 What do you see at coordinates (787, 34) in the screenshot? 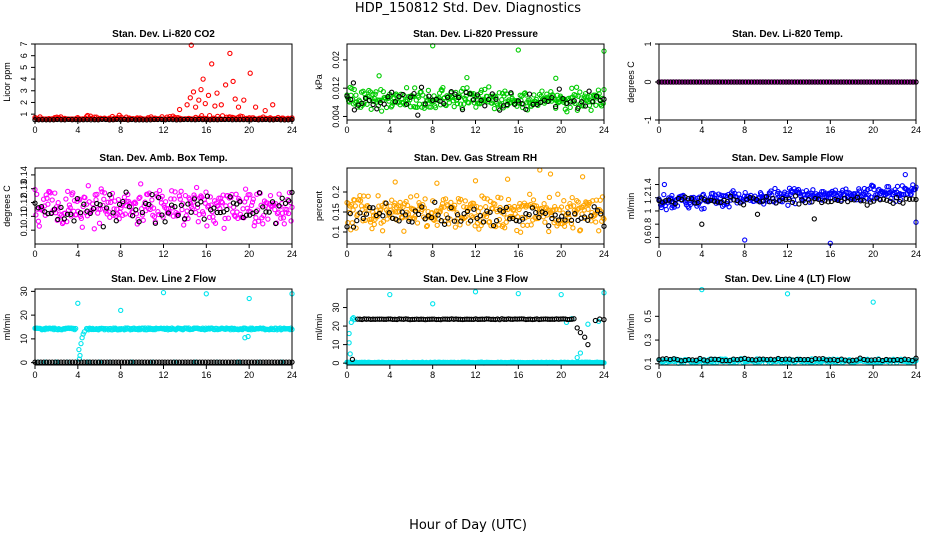
I see `panel-title: Stan. Dev. Li-820 Temp.` at bounding box center [787, 34].